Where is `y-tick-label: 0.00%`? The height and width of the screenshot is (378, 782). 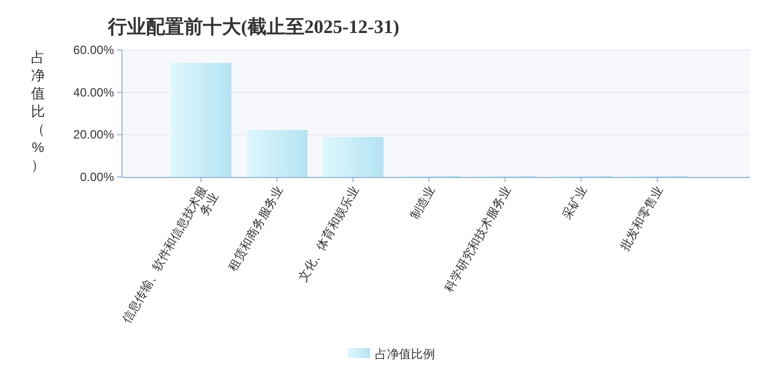
y-tick-label: 0.00% is located at coordinates (97, 177).